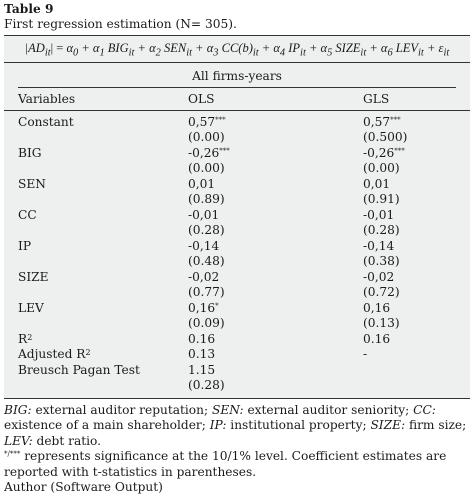 The height and width of the screenshot is (496, 472). I want to click on row-label: BIG, so click(30, 152).